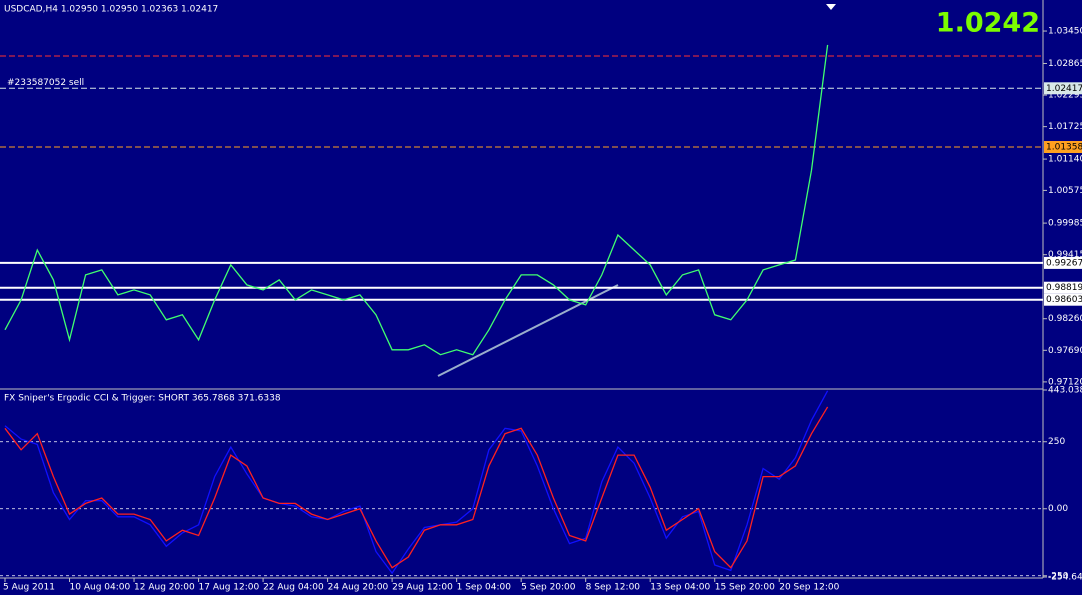  Describe the element at coordinates (29, 588) in the screenshot. I see `x-tick-label: 5 Aug 2011` at that location.